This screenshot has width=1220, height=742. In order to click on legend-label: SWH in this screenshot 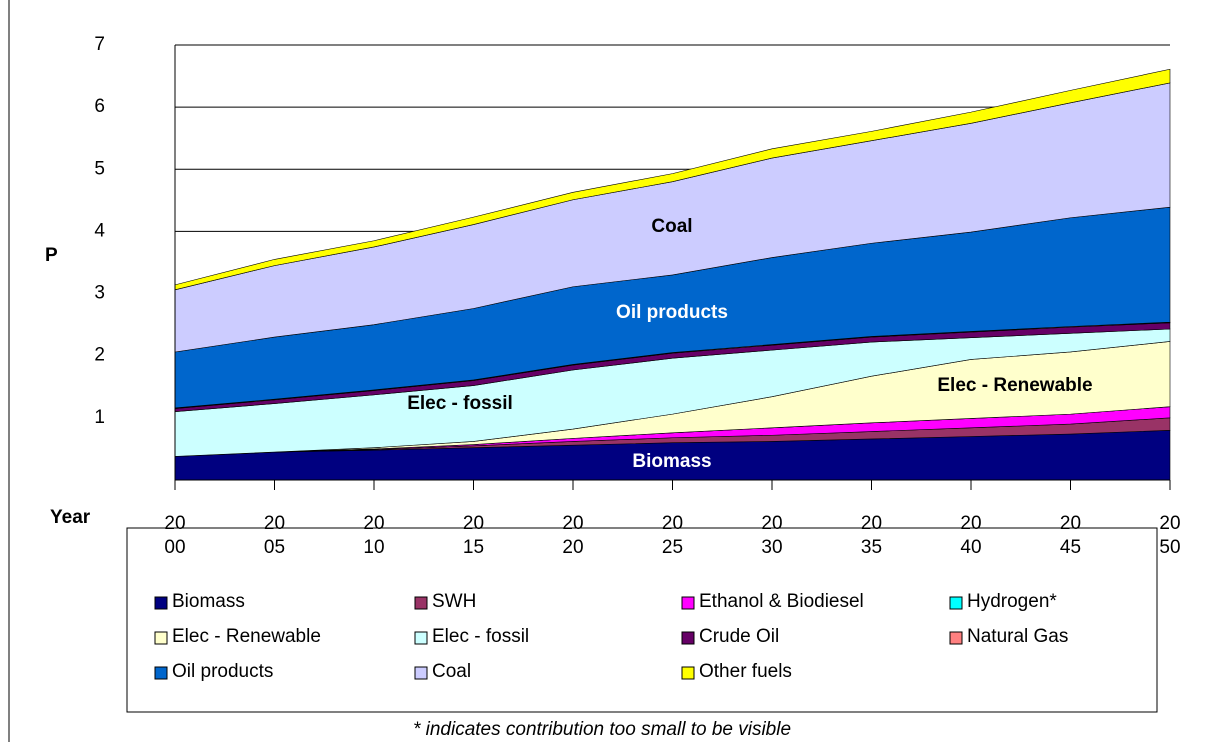, I will do `click(454, 601)`.